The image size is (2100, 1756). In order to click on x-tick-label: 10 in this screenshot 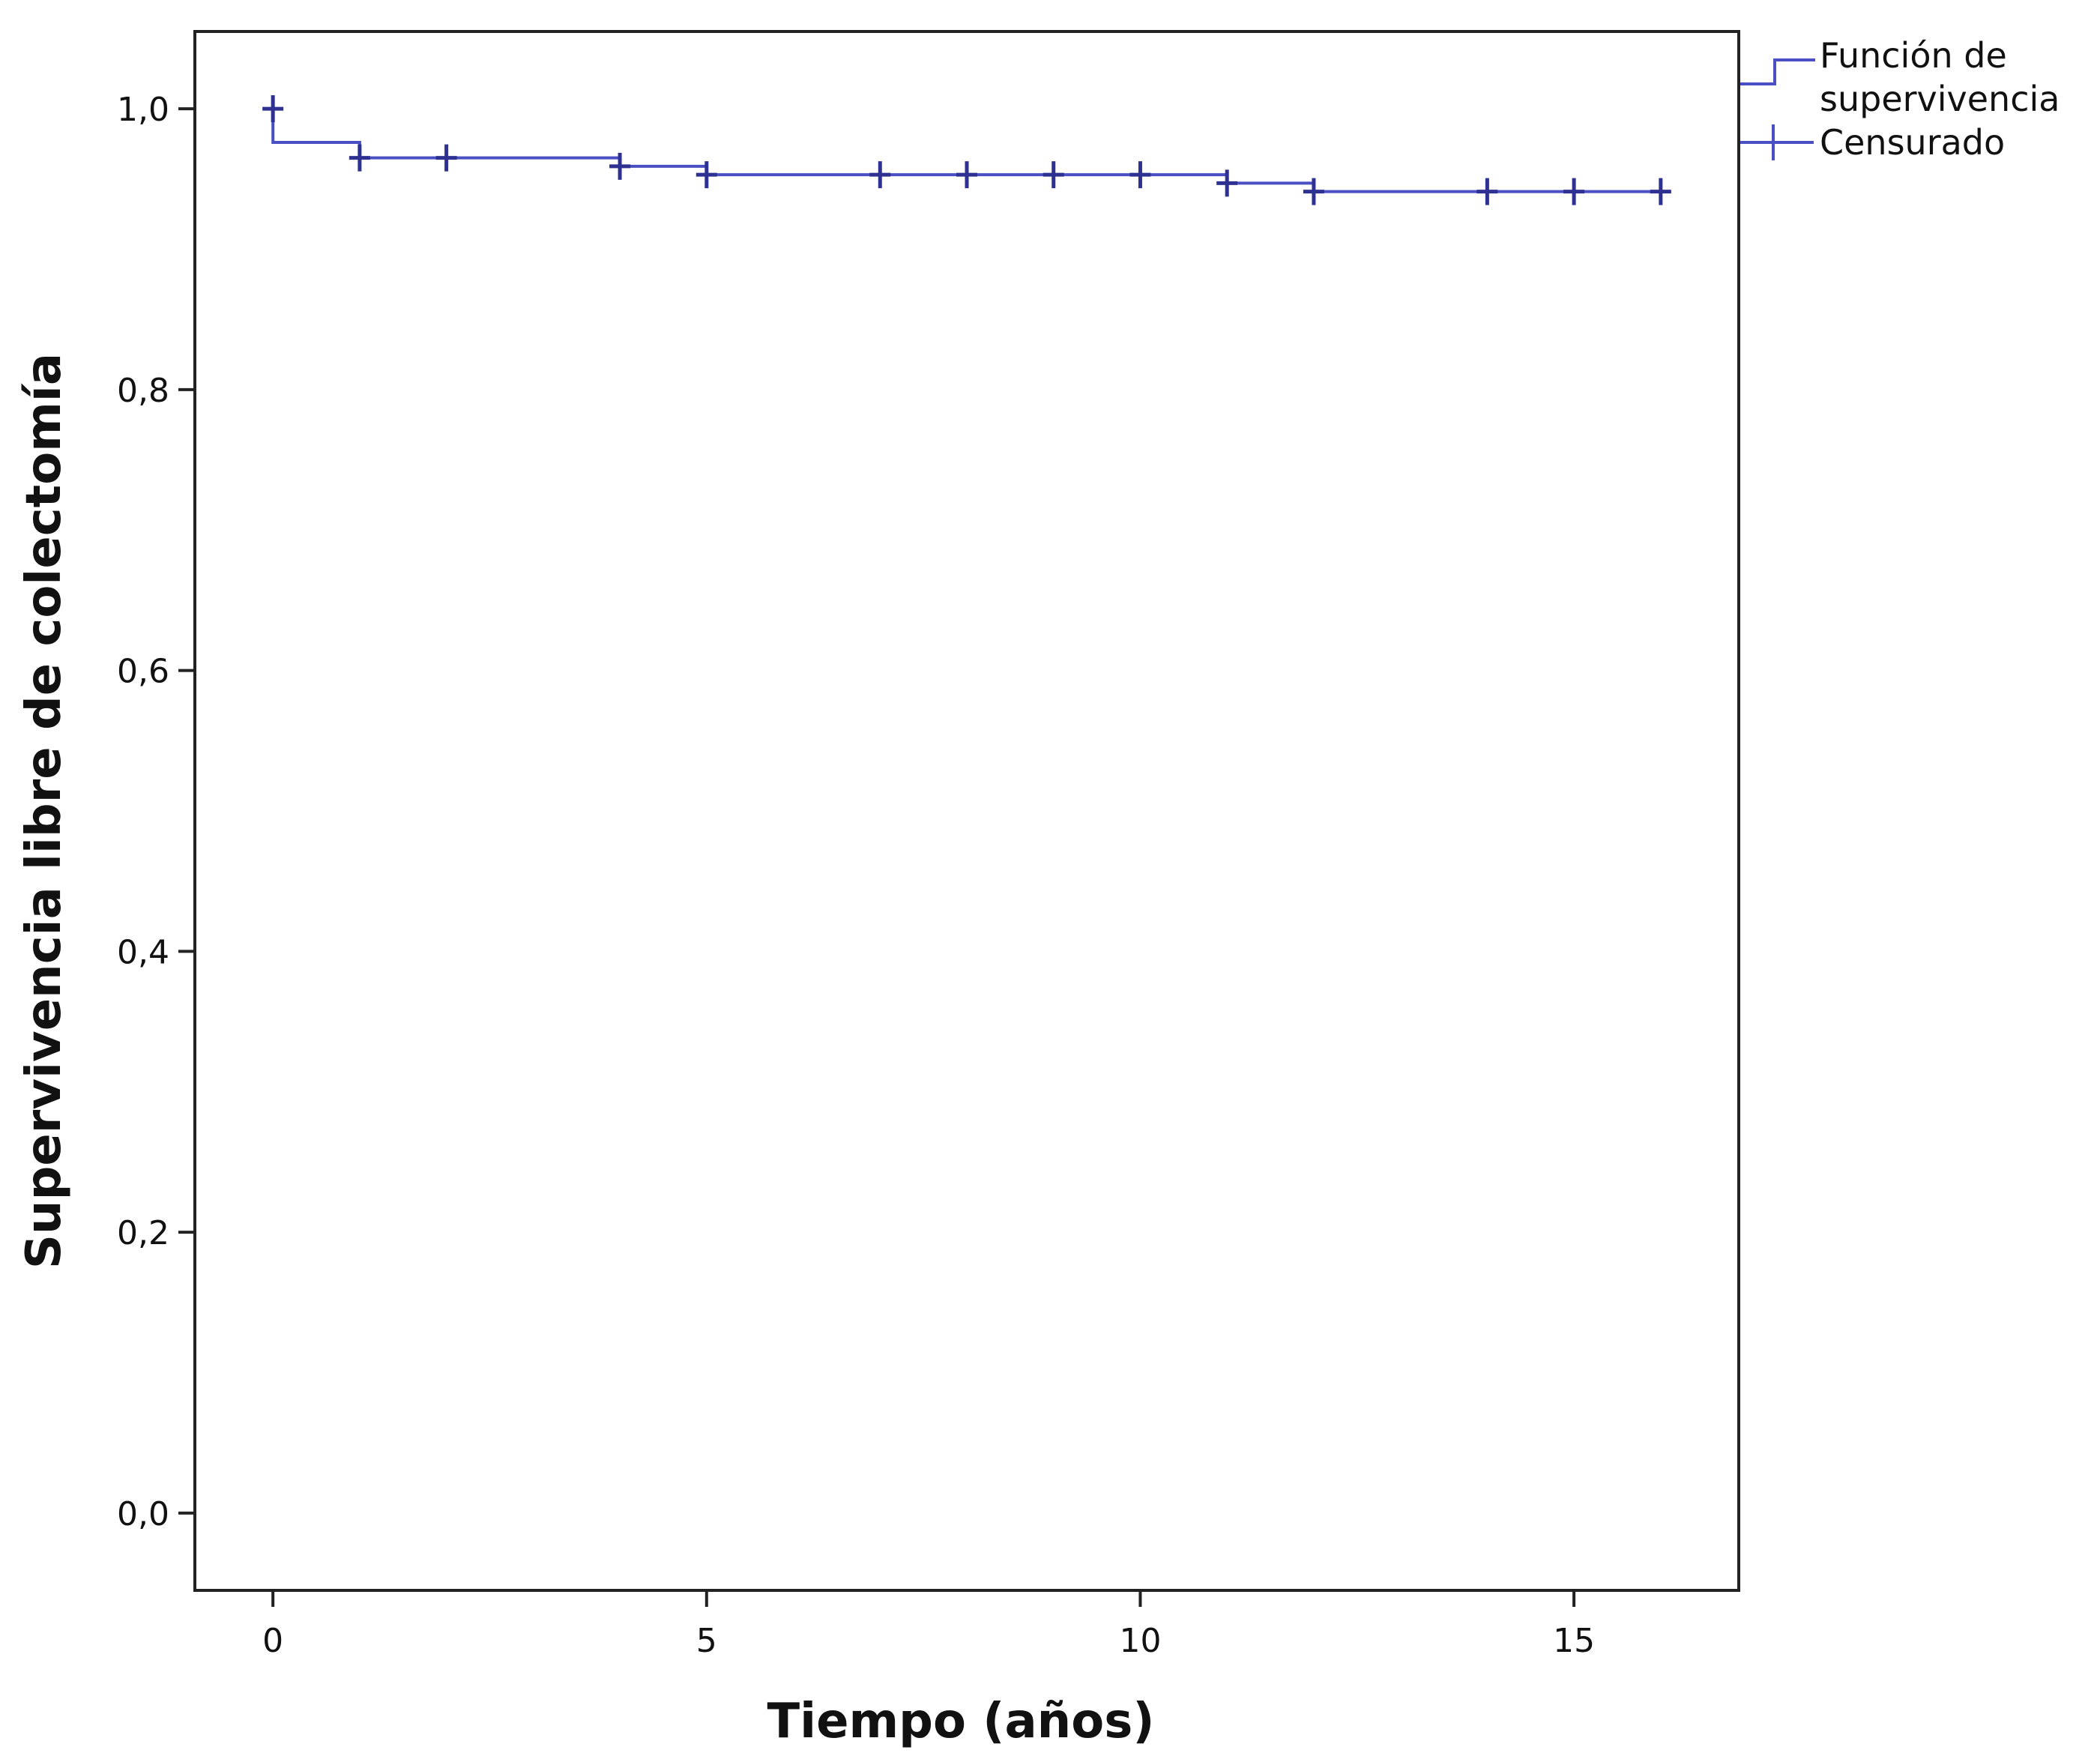, I will do `click(1140, 1641)`.